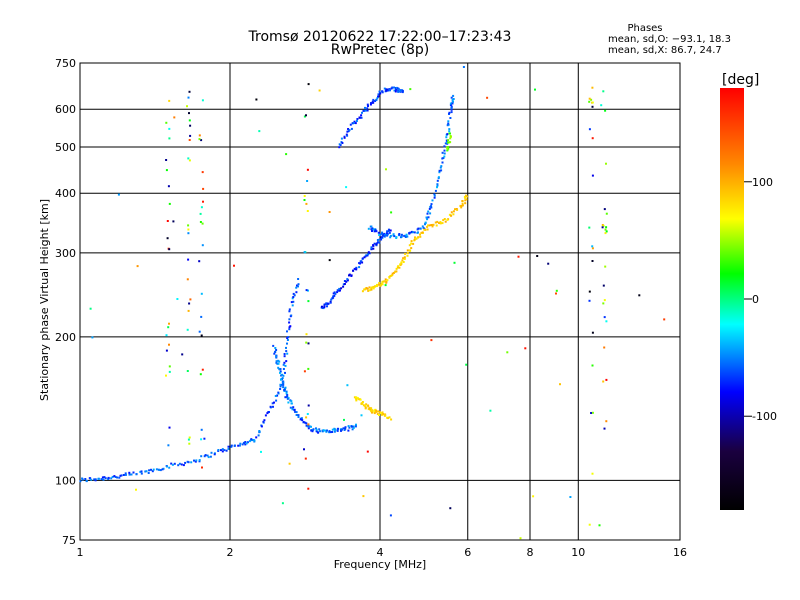 The height and width of the screenshot is (600, 800). What do you see at coordinates (764, 416) in the screenshot?
I see `colorbar-tick-label: -100` at bounding box center [764, 416].